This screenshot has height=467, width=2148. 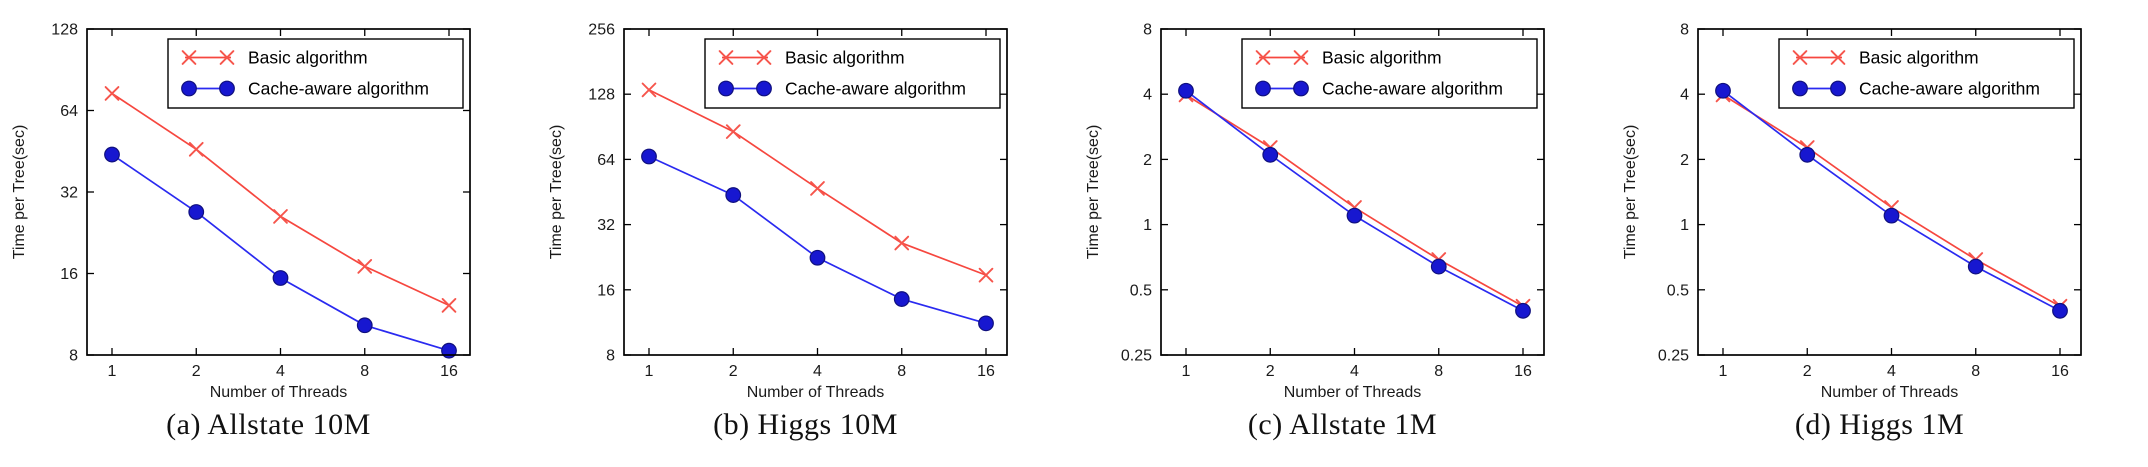 What do you see at coordinates (64, 30) in the screenshot?
I see `y-tick-label: 128` at bounding box center [64, 30].